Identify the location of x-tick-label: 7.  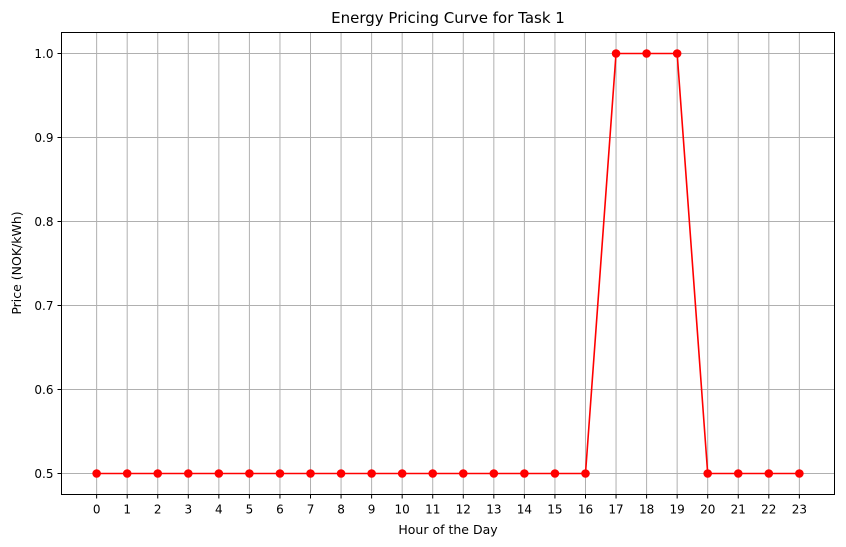
(311, 510).